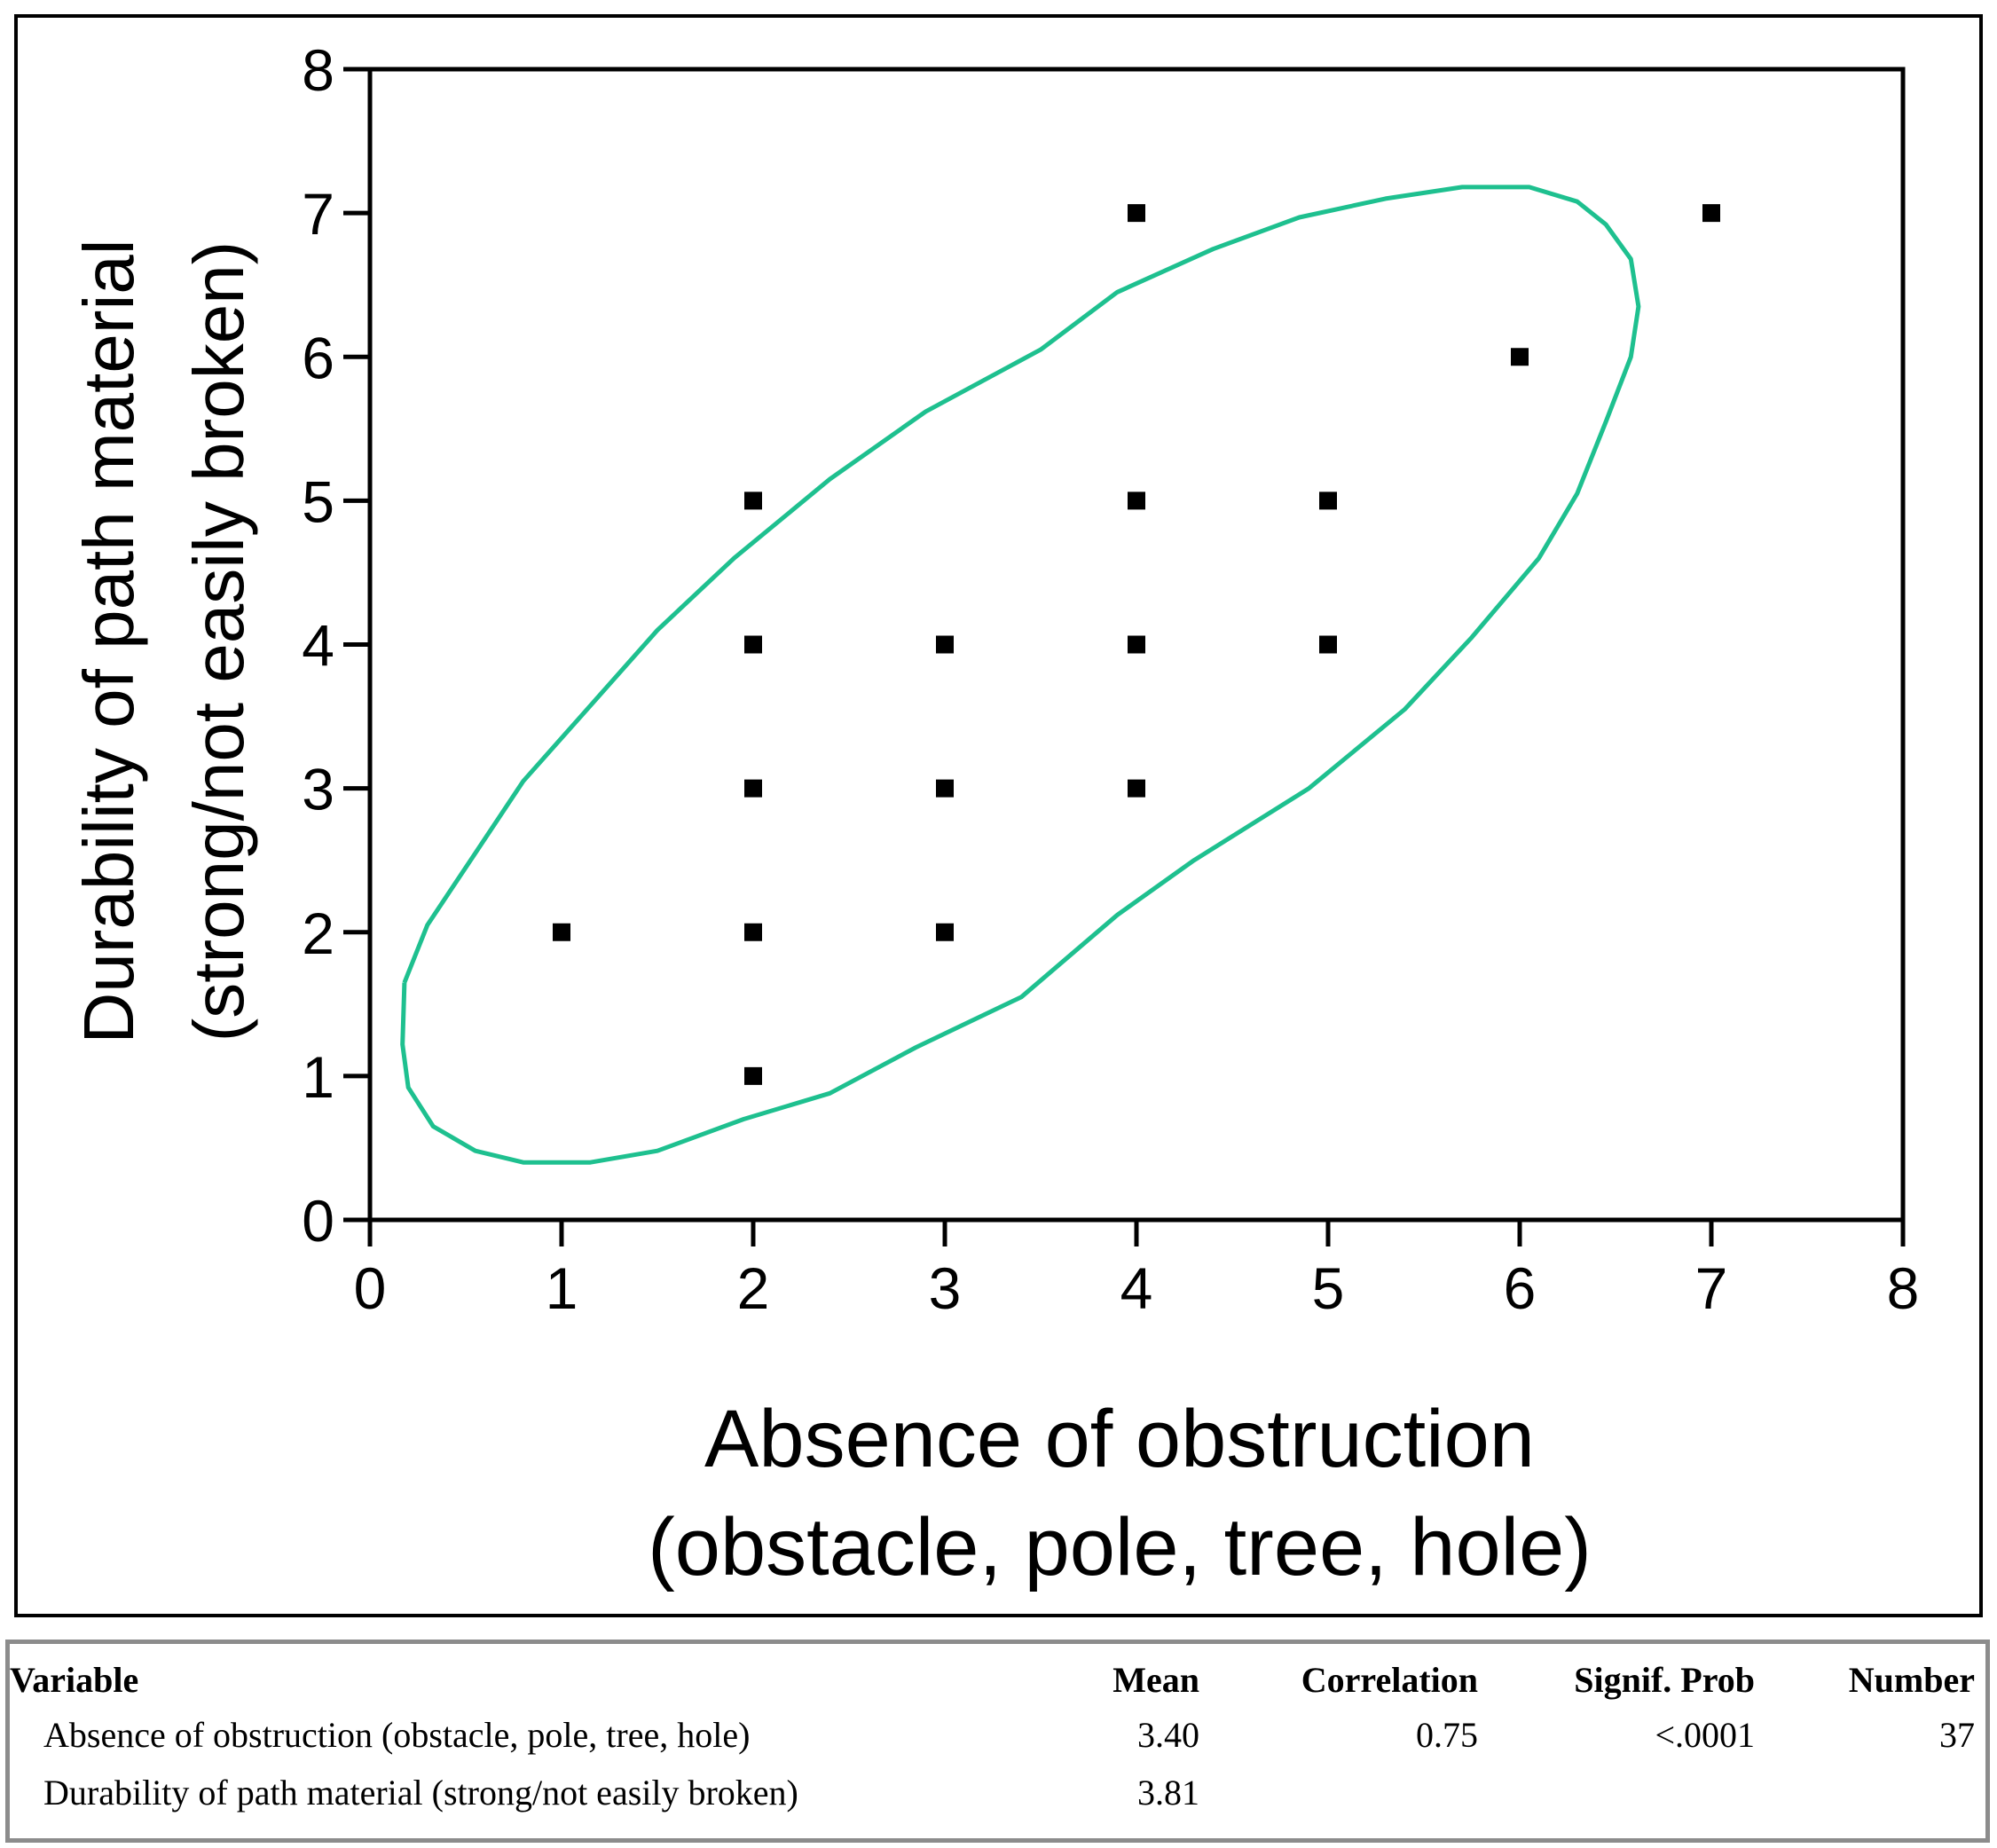 Image resolution: width=1997 pixels, height=1848 pixels. I want to click on x-tick-label: 3, so click(946, 1288).